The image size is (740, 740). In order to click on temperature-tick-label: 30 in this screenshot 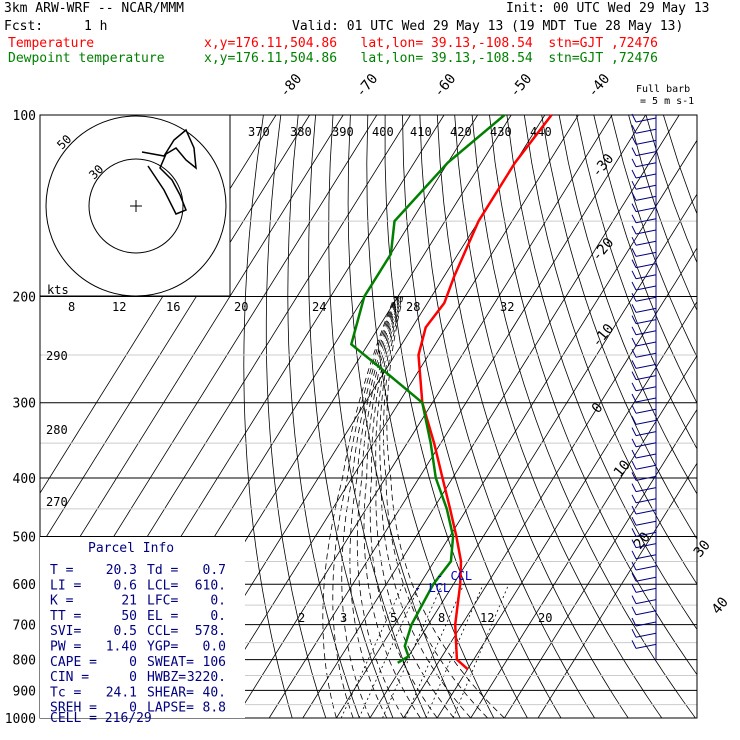, I will do `click(702, 548)`.